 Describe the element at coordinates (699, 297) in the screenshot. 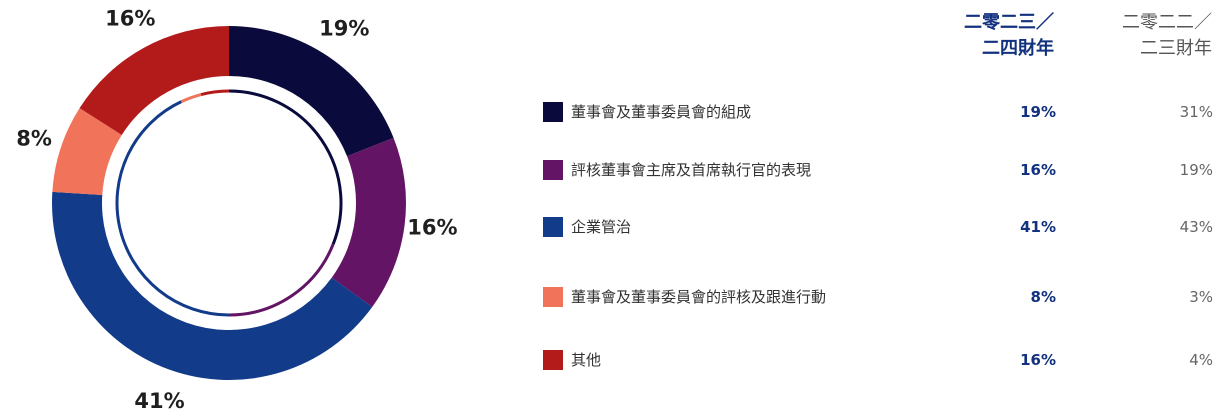

I see `legend-label: 董事會及董事委員會的評核及跟進行動` at that location.